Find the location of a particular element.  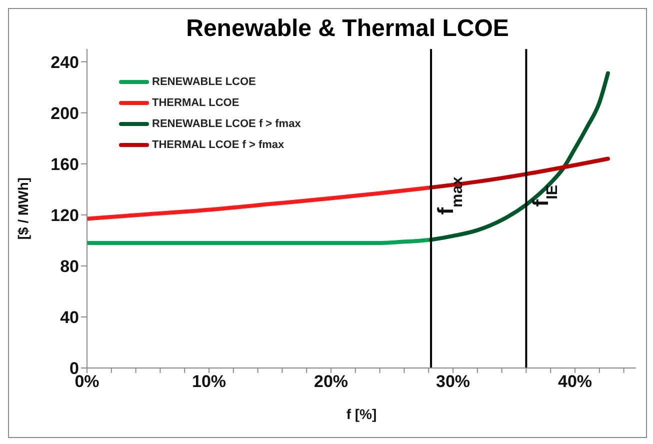

x-tick-label: 10% is located at coordinates (209, 382).